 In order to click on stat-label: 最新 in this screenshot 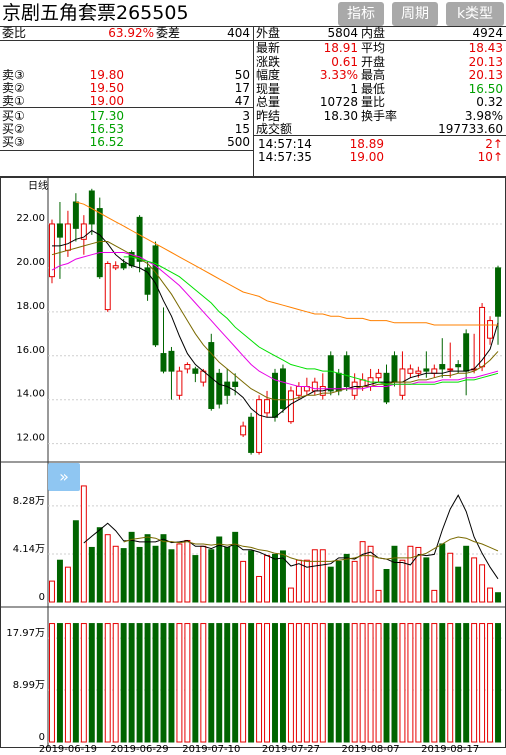, I will do `click(268, 48)`.